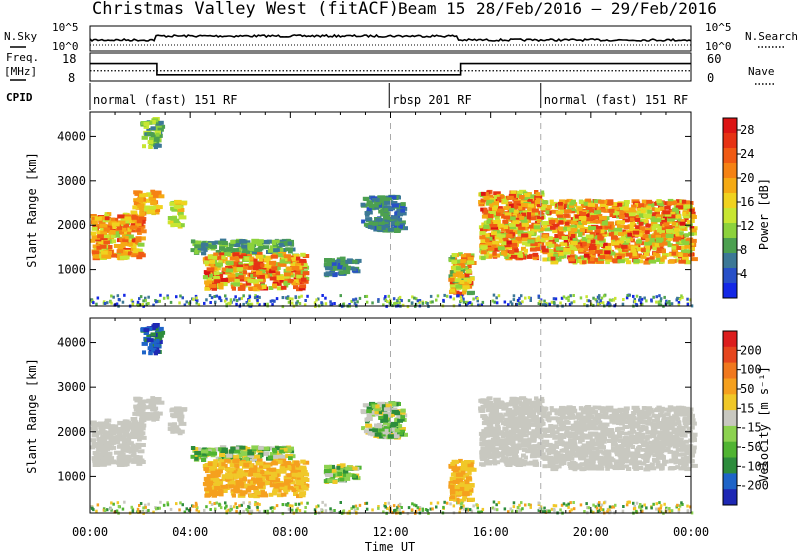 This screenshot has height=554, width=800. Describe the element at coordinates (65, 27) in the screenshot. I see `nsky-tick-top: 10^5` at that location.